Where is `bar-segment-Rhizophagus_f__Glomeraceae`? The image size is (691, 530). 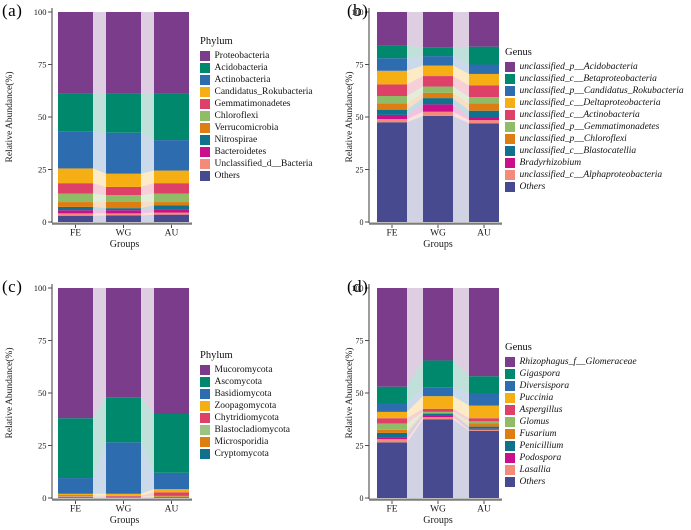 bar-segment-Rhizophagus_f__Glomeraceae is located at coordinates (438, 324).